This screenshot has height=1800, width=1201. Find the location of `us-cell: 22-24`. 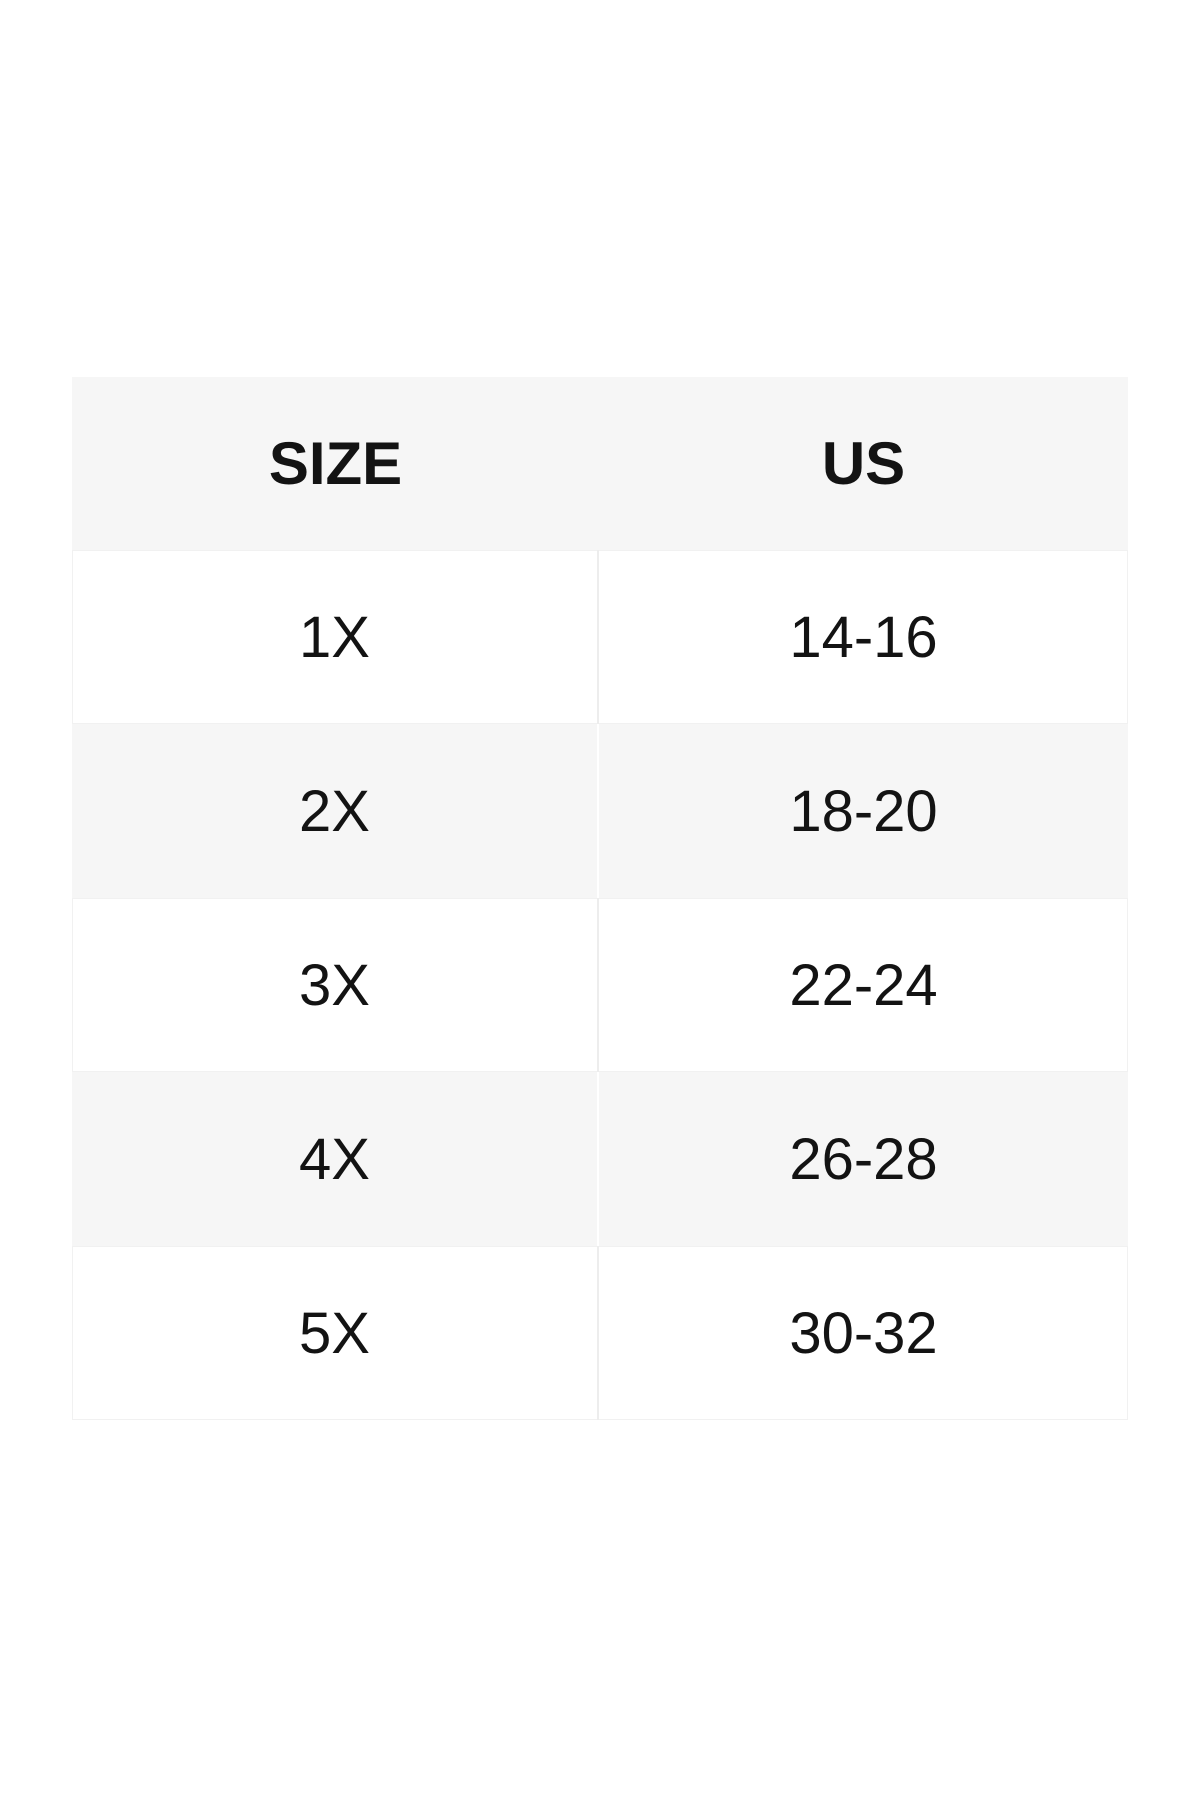

us-cell: 22-24 is located at coordinates (863, 985).